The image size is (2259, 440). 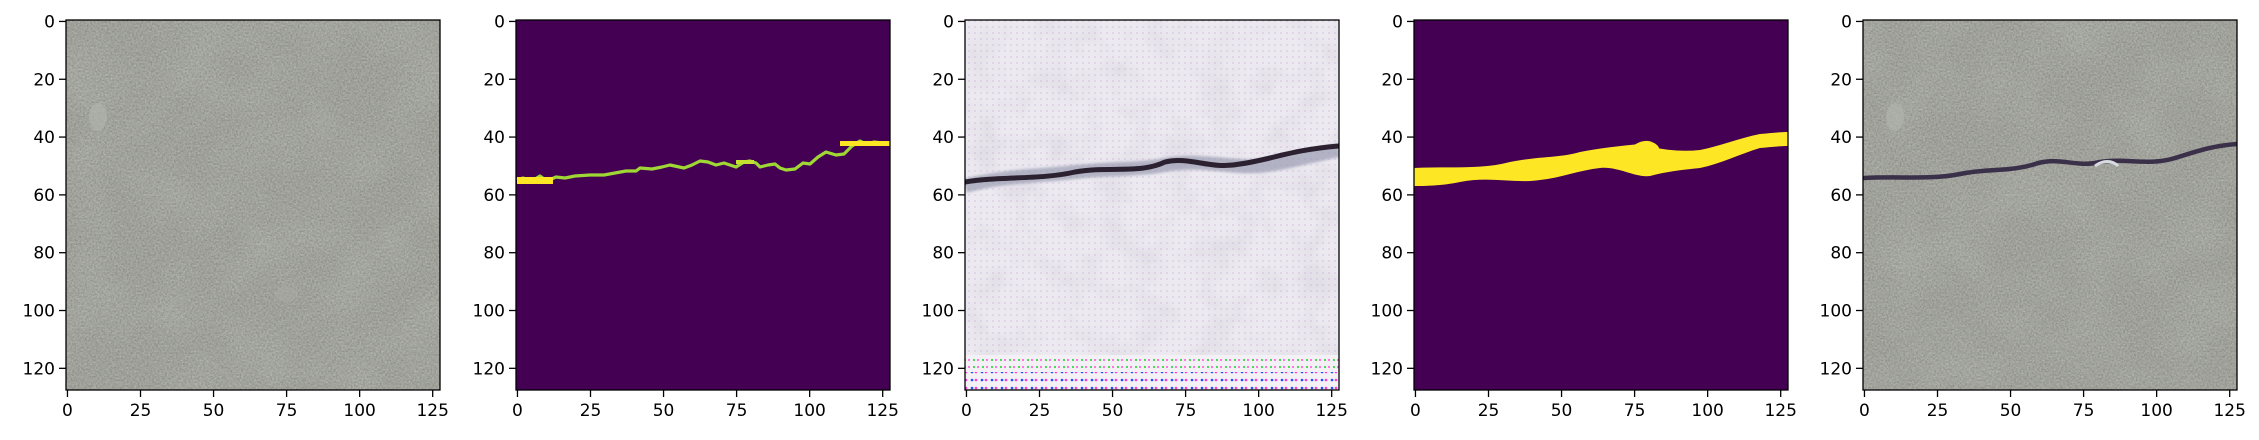 I want to click on panel-2-y-axis: 0 20 40 60 80 100 120, so click(x=494, y=195).